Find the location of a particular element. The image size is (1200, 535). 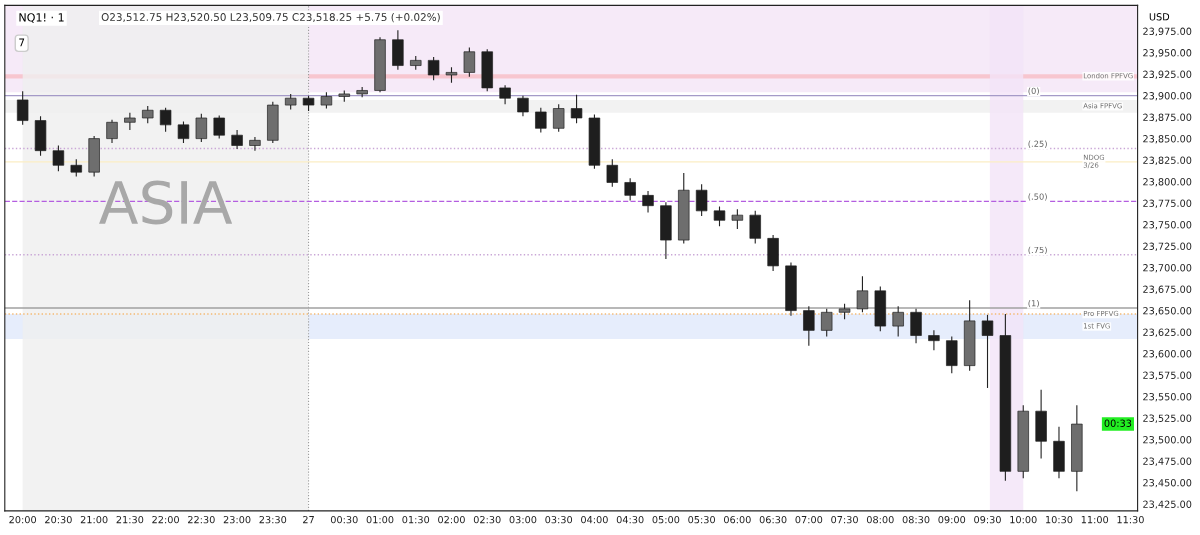

text: O23,512.75 H23,520.50 L23,509.75 C23,518.25 +5.75 (+0.02%) is located at coordinates (270, 17).